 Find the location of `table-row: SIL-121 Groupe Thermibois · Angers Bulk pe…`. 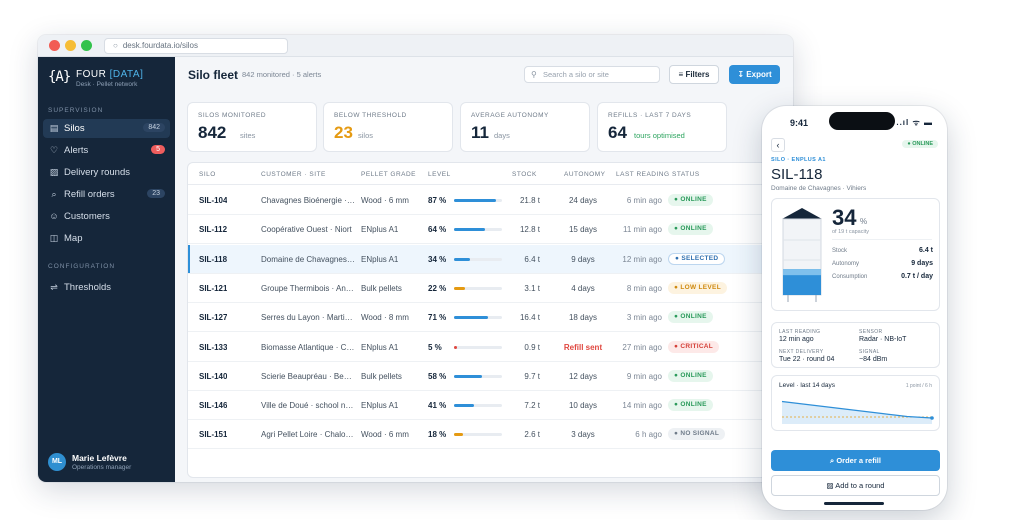

table-row: SIL-121 Groupe Thermibois · Angers Bulk pe… is located at coordinates (484, 288).